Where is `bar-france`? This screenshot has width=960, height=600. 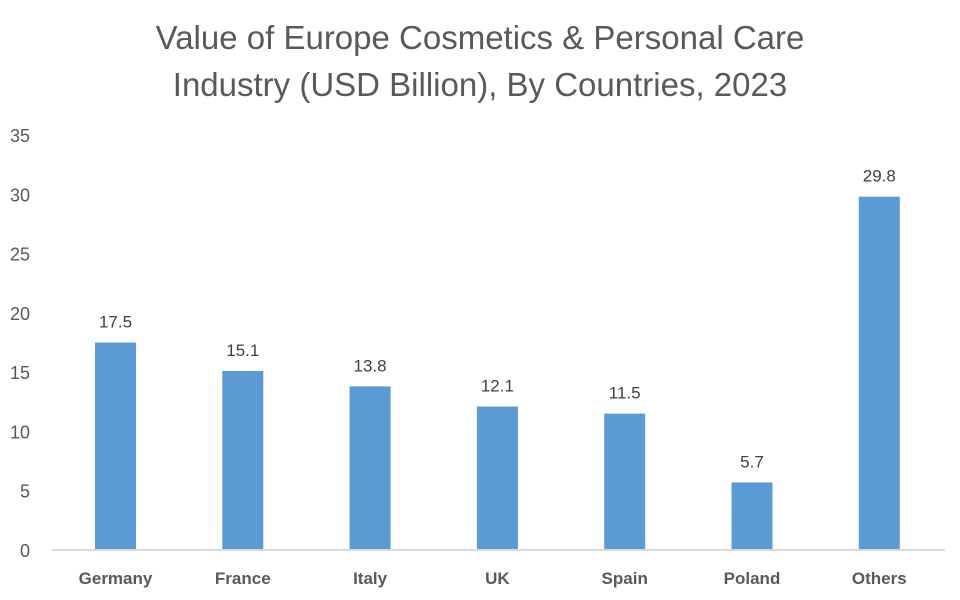 bar-france is located at coordinates (243, 460).